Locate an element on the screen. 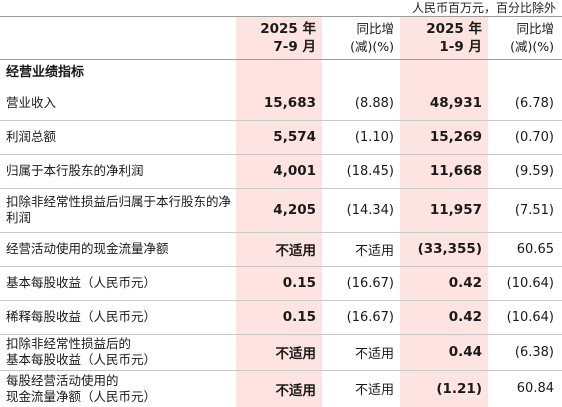  header-q3-yoy: 同比增 (减)(%) is located at coordinates (358, 38).